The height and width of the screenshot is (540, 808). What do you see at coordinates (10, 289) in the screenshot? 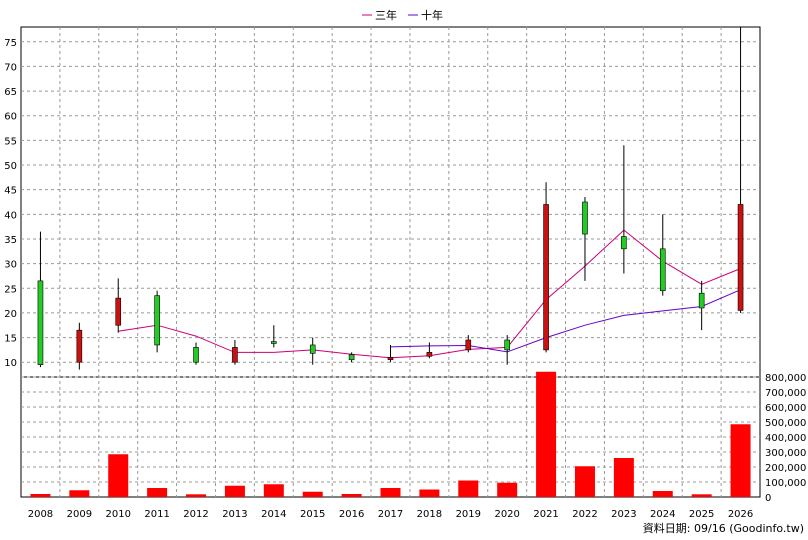
I see `price-tick-label: 25` at bounding box center [10, 289].